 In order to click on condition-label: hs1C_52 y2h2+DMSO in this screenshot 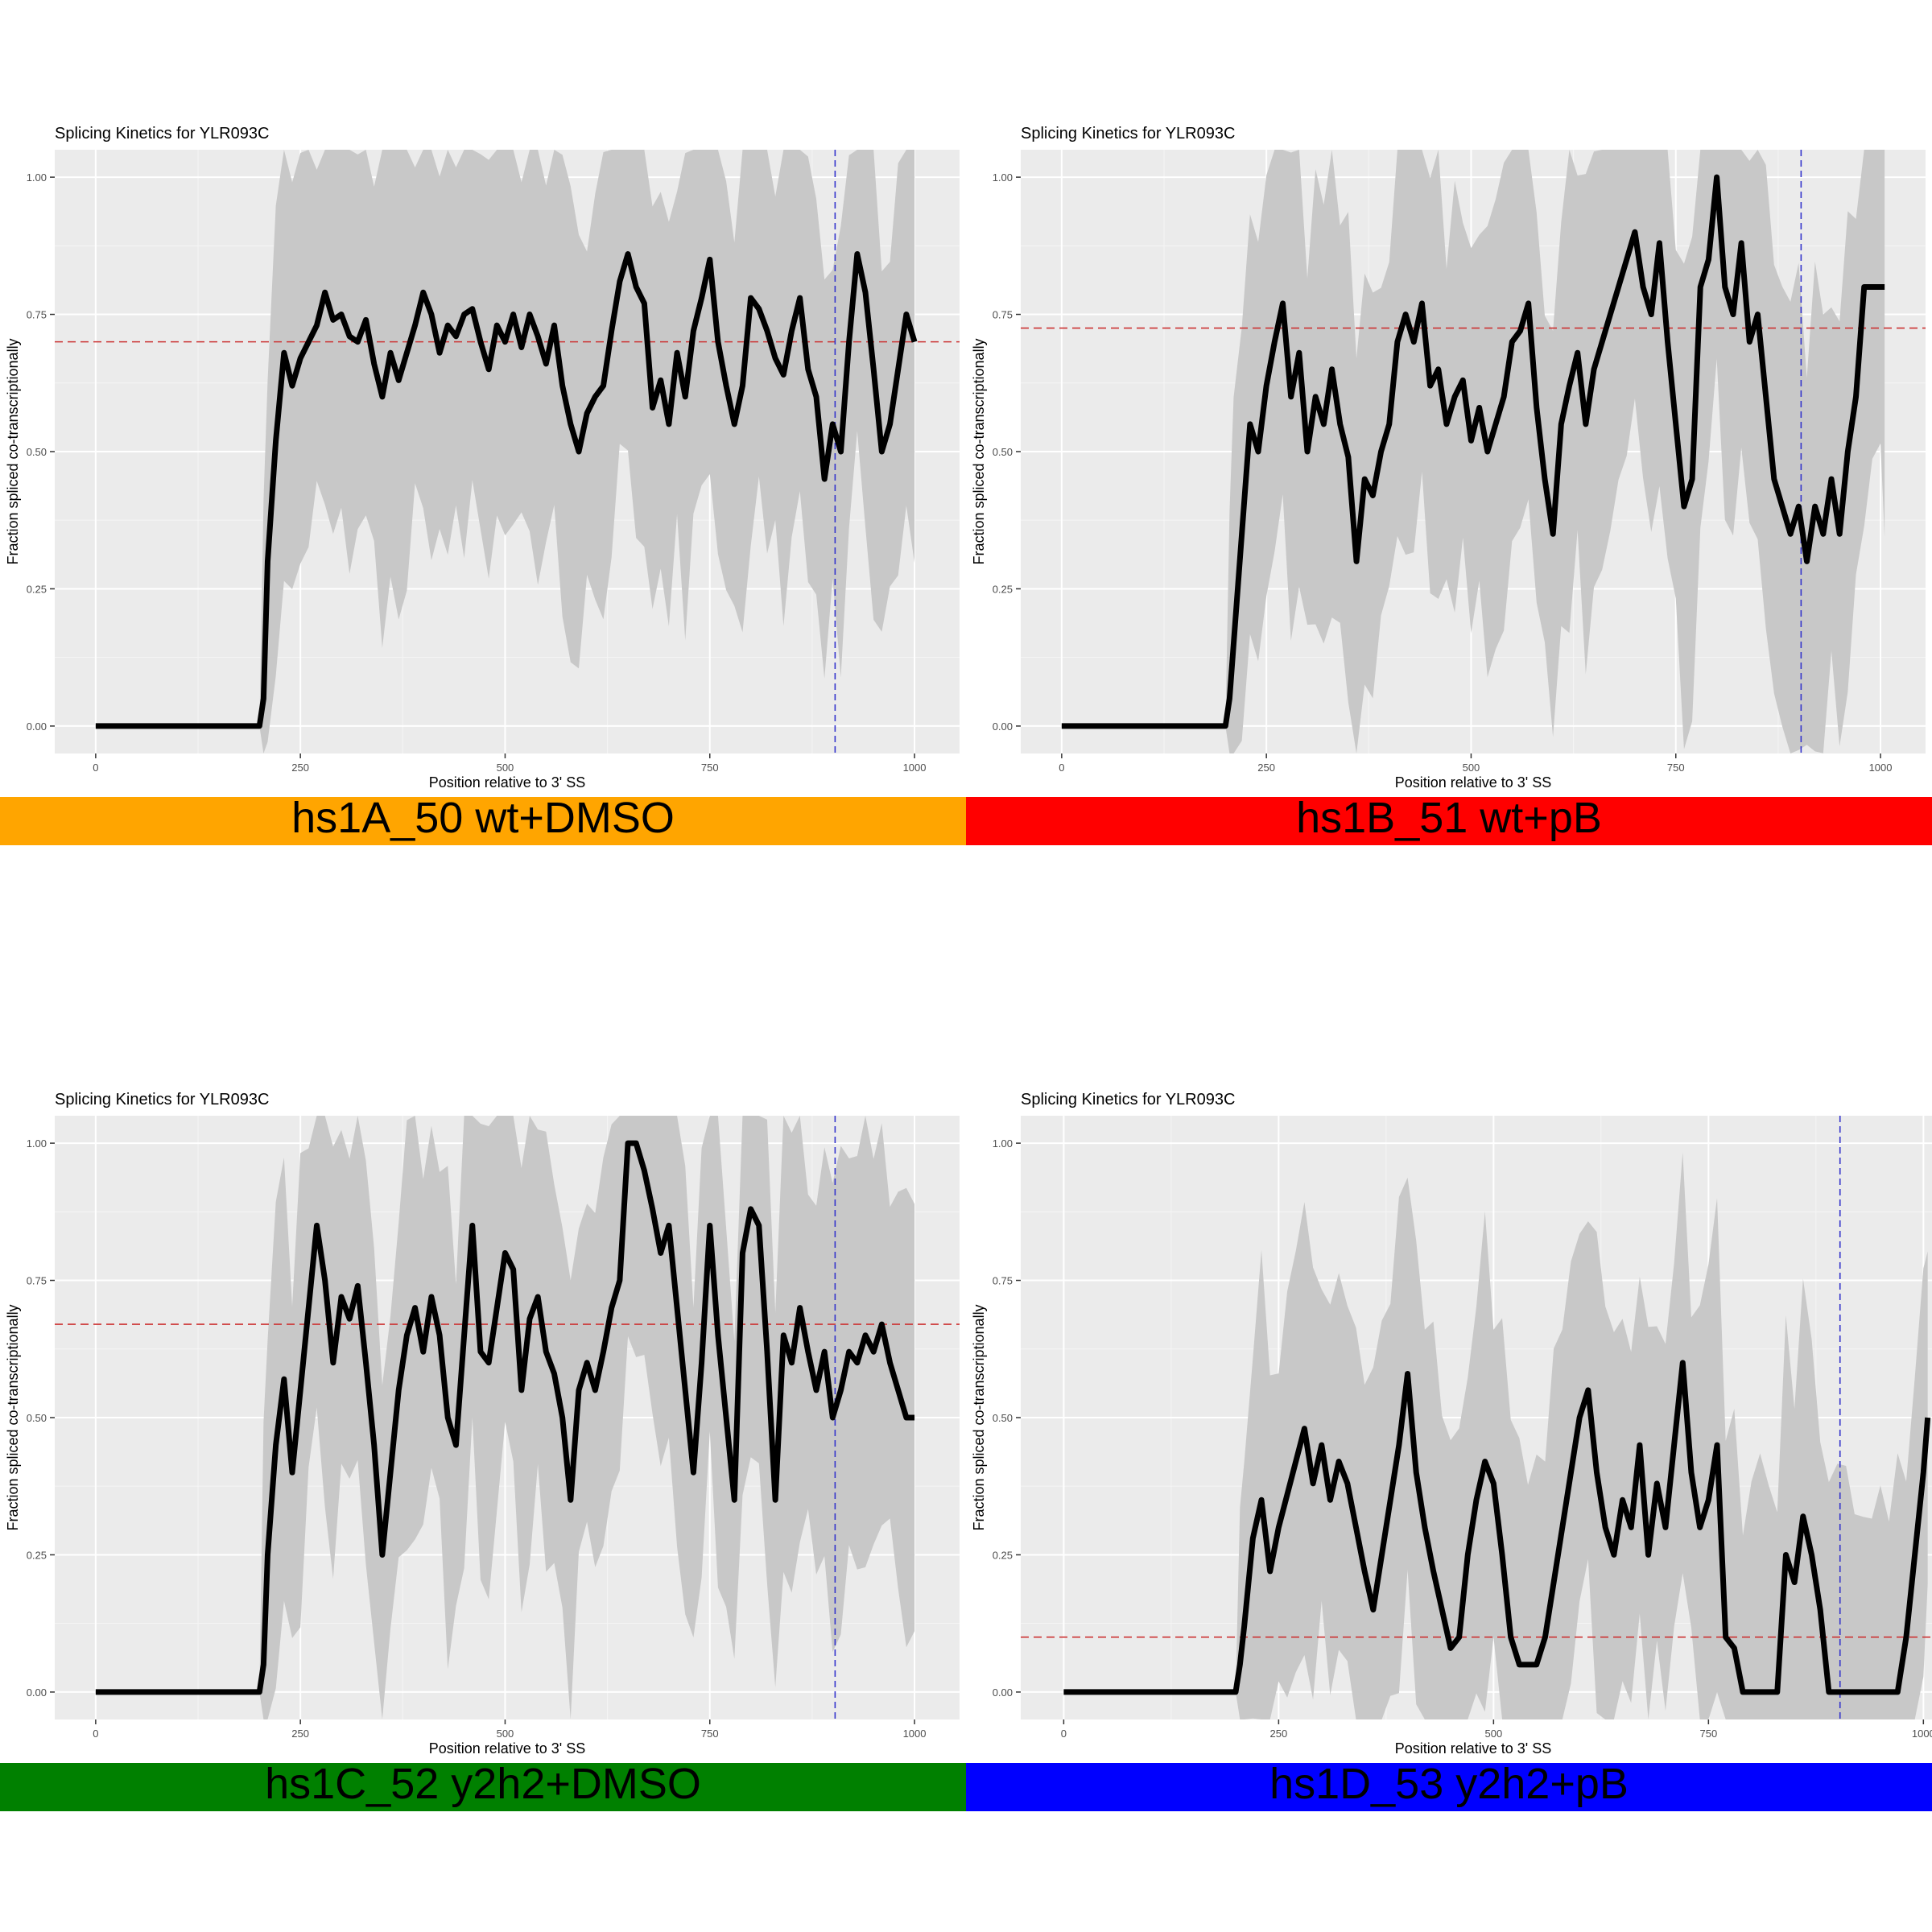, I will do `click(483, 1784)`.